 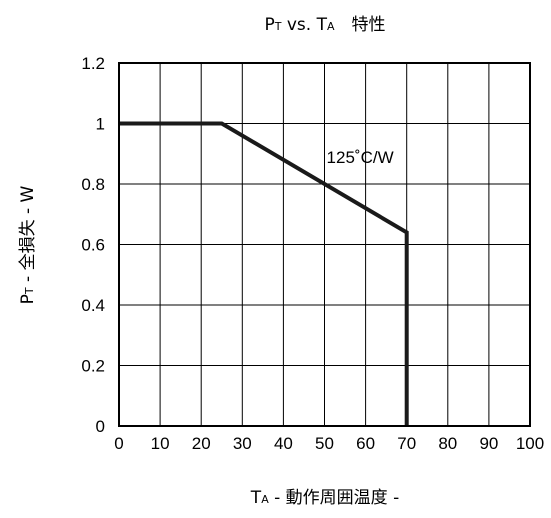 What do you see at coordinates (118, 443) in the screenshot?
I see `x-tick-label: 0` at bounding box center [118, 443].